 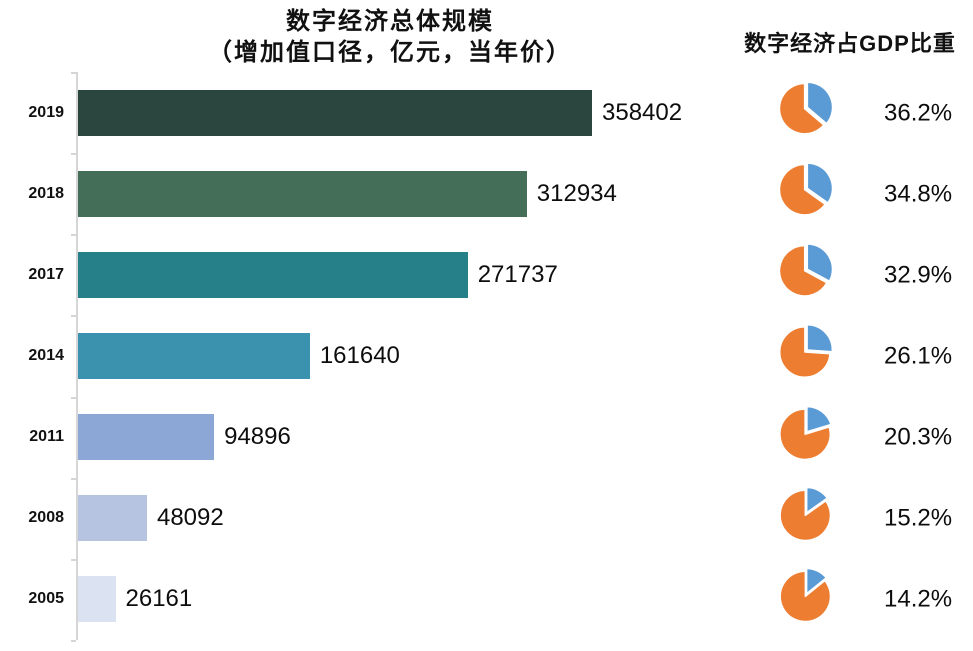 What do you see at coordinates (486, 355) in the screenshot?
I see `chart-row: 2014 161640 26.1%` at bounding box center [486, 355].